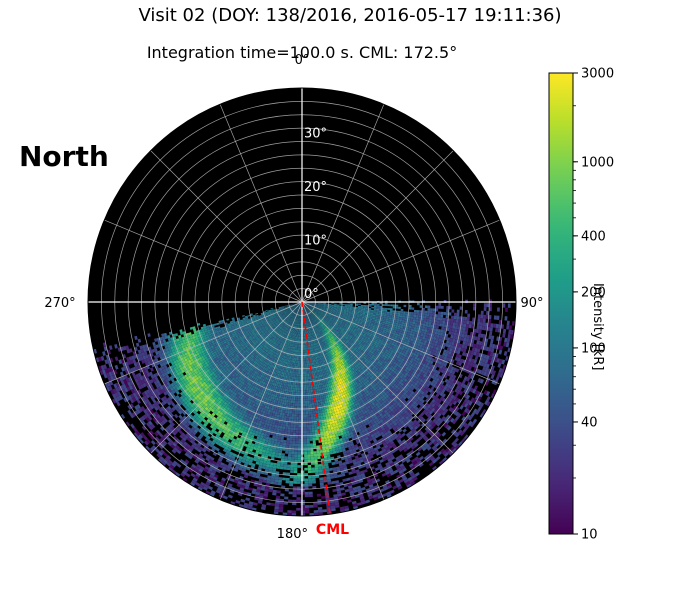 The width and height of the screenshot is (700, 600). I want to click on colorbar-tick-label: 10, so click(589, 535).